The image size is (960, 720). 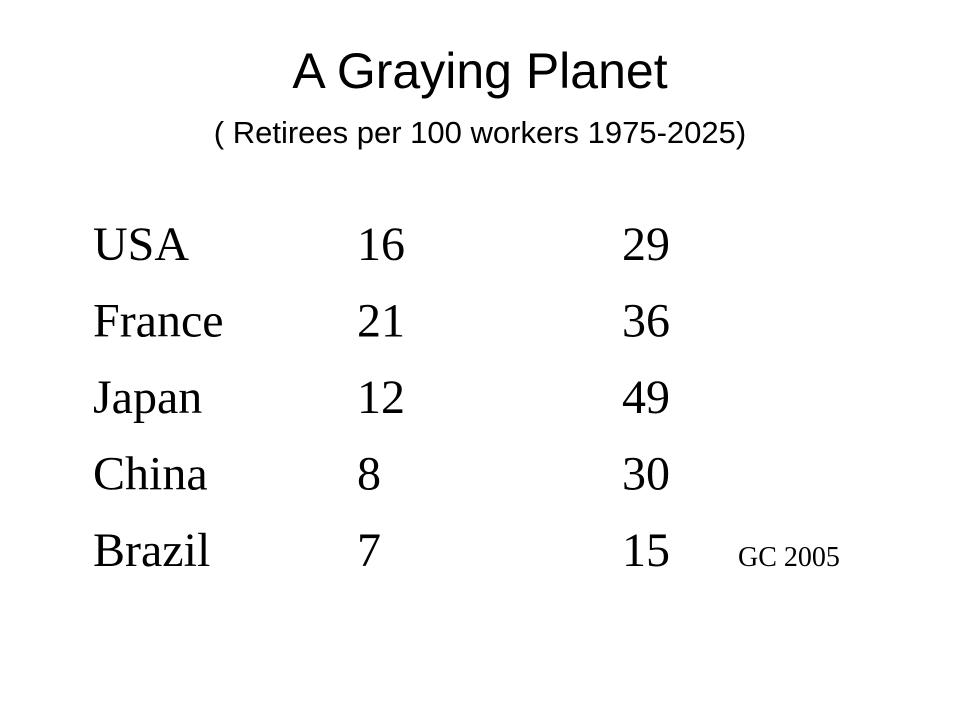 I want to click on country: China, so click(x=150, y=474).